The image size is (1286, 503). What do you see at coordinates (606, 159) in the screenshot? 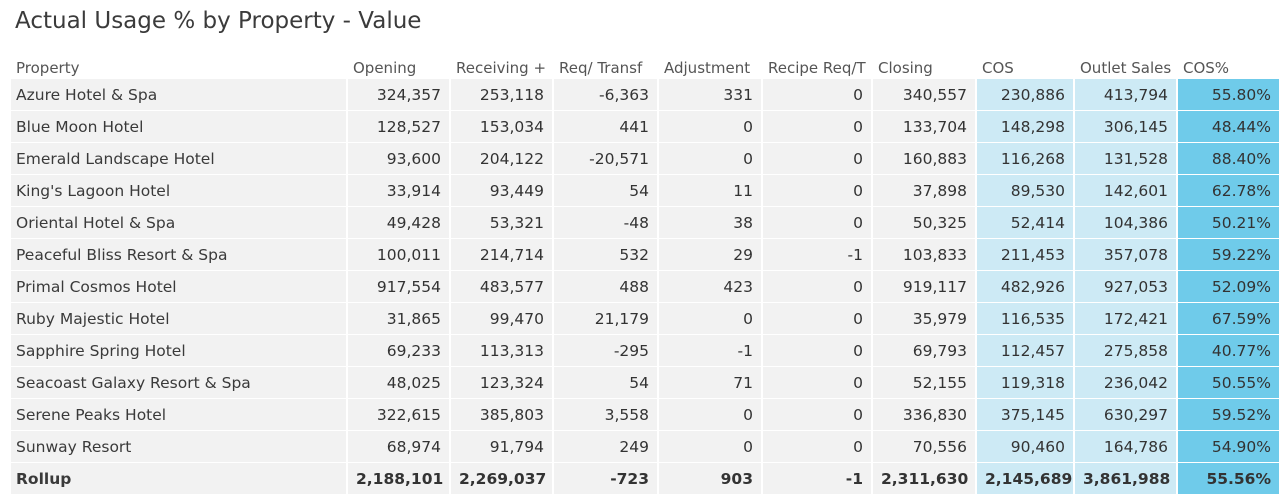
I see `req-transf-cell: -20,571` at bounding box center [606, 159].